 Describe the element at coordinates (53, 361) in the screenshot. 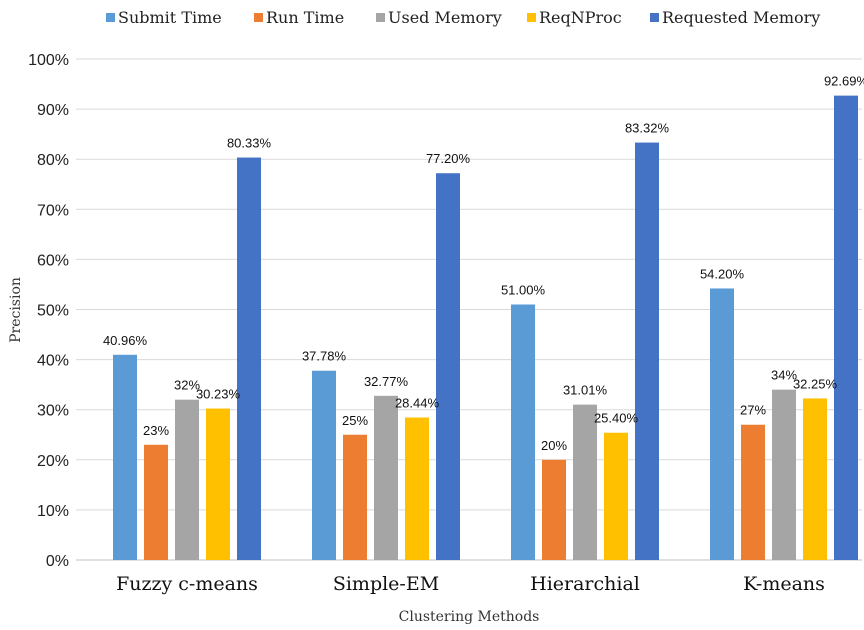

I see `y-tick-label: 40%` at that location.